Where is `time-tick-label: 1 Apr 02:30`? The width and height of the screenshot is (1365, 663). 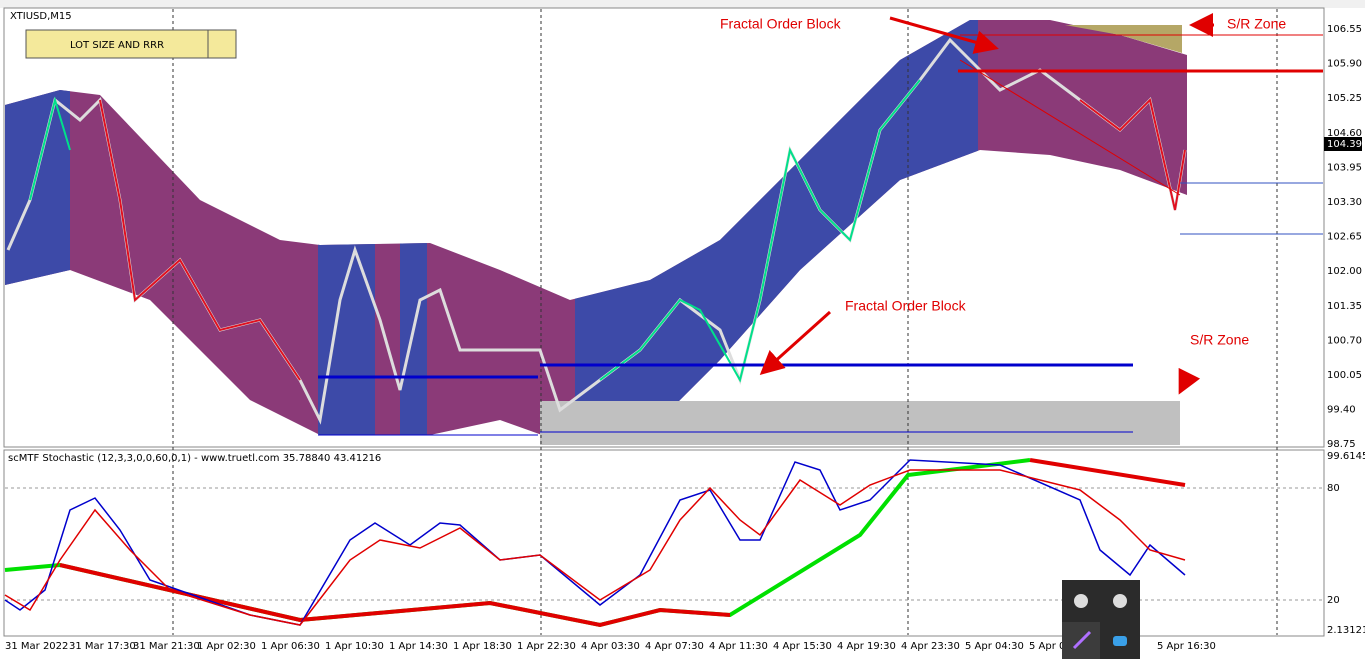 time-tick-label: 1 Apr 02:30 is located at coordinates (226, 646).